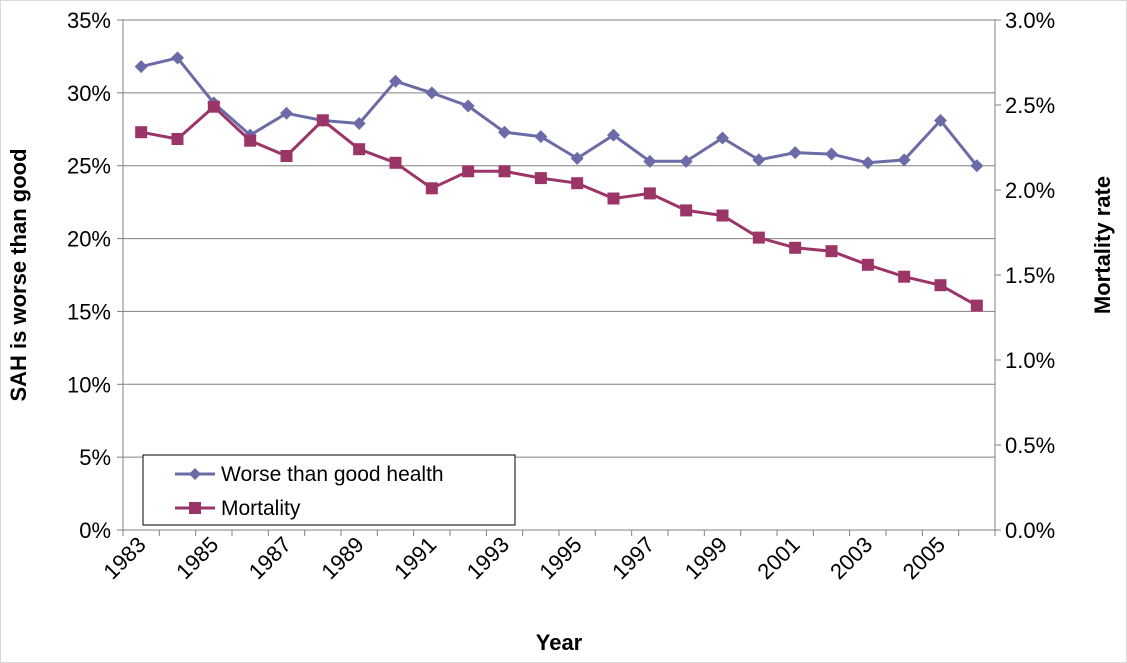 This screenshot has width=1127, height=663. Describe the element at coordinates (559, 642) in the screenshot. I see `x-axis-title: Year` at that location.